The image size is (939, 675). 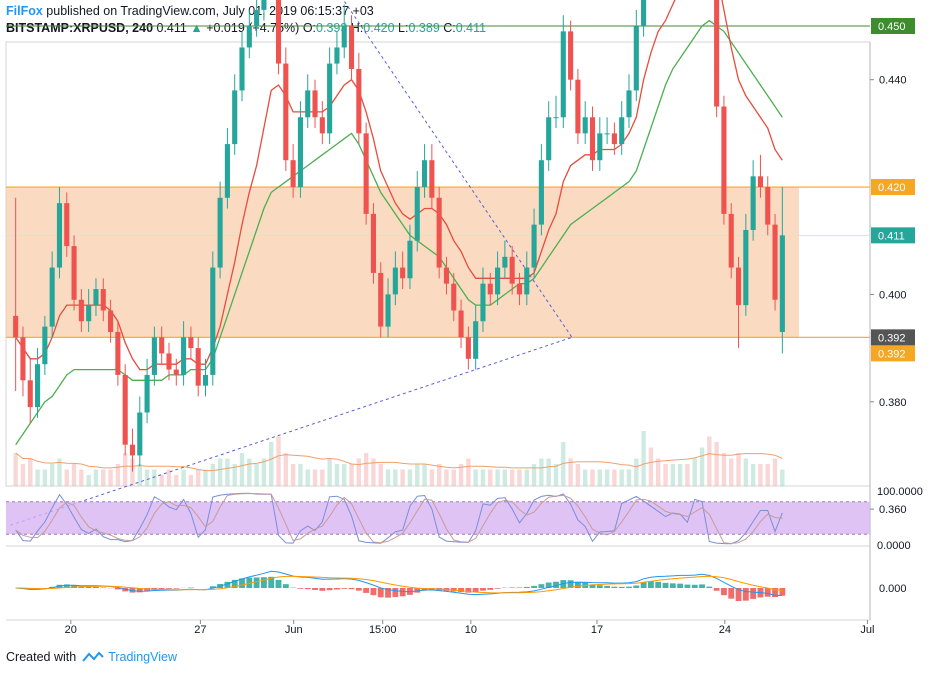 What do you see at coordinates (725, 630) in the screenshot?
I see `time-tick-label: 24` at bounding box center [725, 630].